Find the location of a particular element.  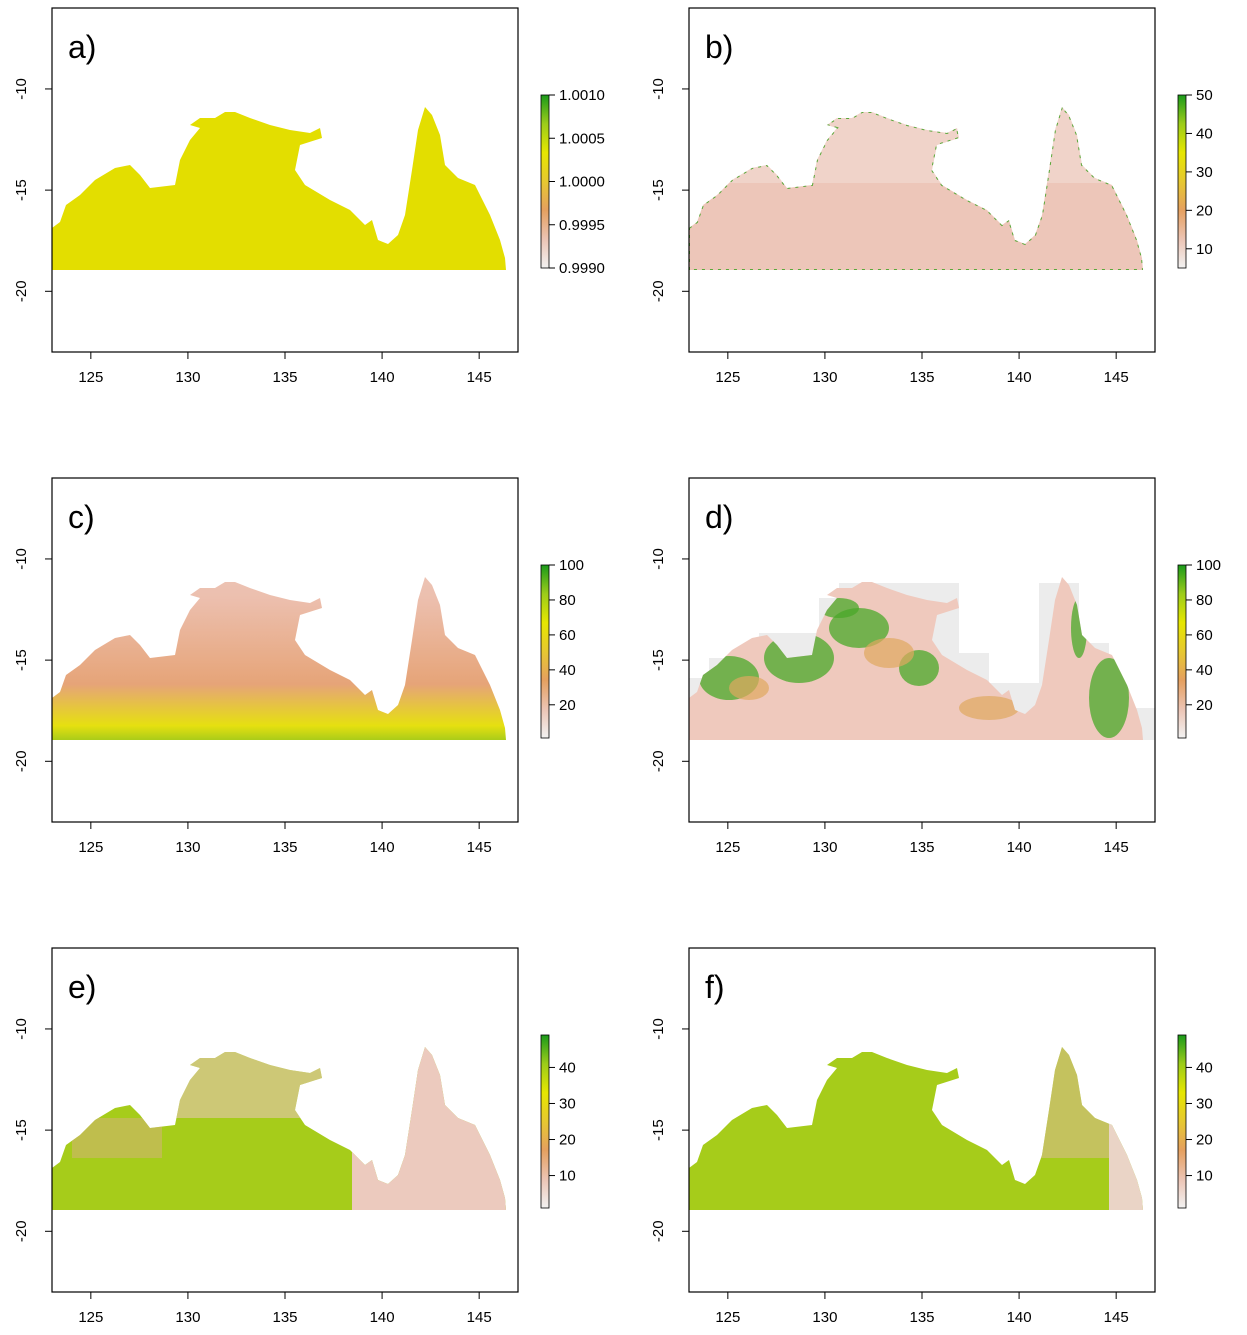

colorbar-tick-label: 10 is located at coordinates (567, 1176).